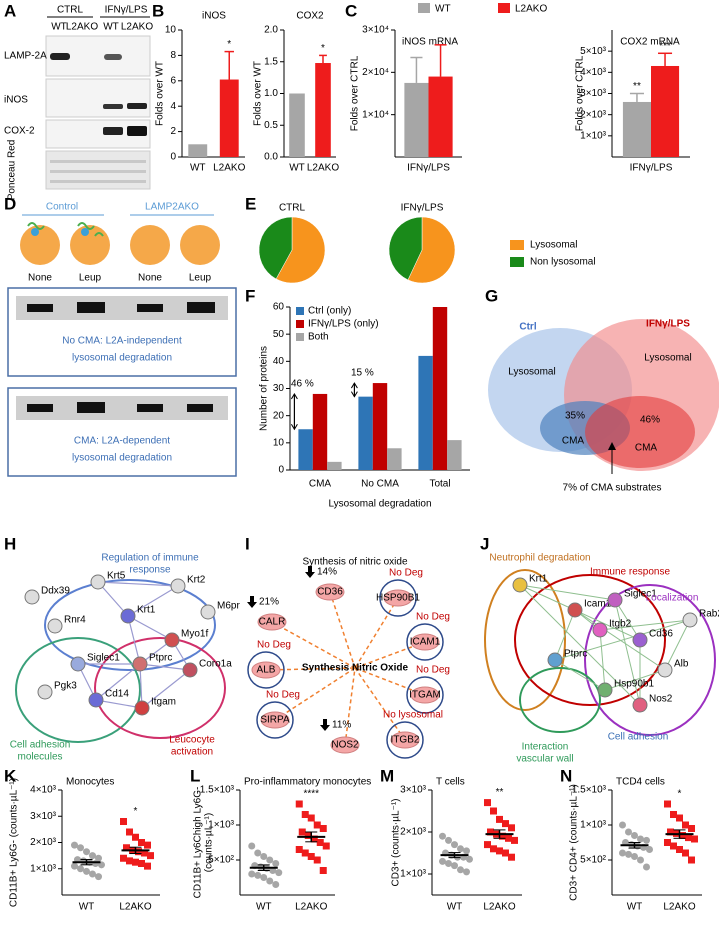  I want to click on group-label: LAMP2AKO, so click(172, 207).